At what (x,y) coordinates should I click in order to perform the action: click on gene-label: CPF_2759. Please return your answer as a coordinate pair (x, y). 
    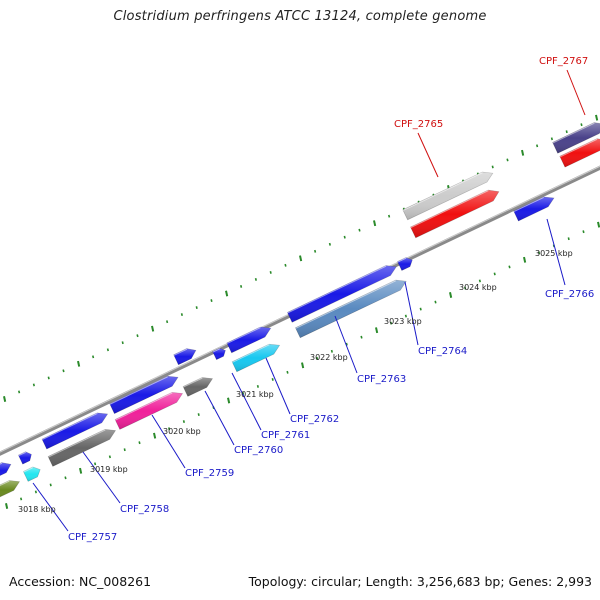
    Looking at the image, I should click on (209, 473).